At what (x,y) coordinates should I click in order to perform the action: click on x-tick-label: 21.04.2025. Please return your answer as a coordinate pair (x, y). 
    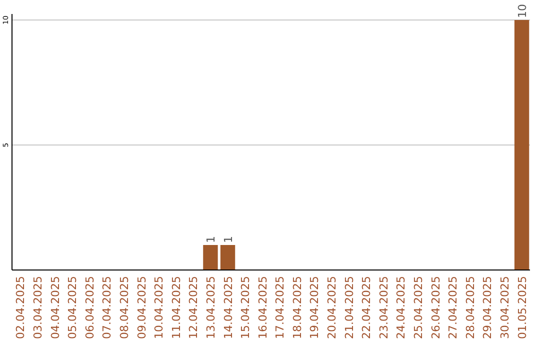
    Looking at the image, I should click on (349, 307).